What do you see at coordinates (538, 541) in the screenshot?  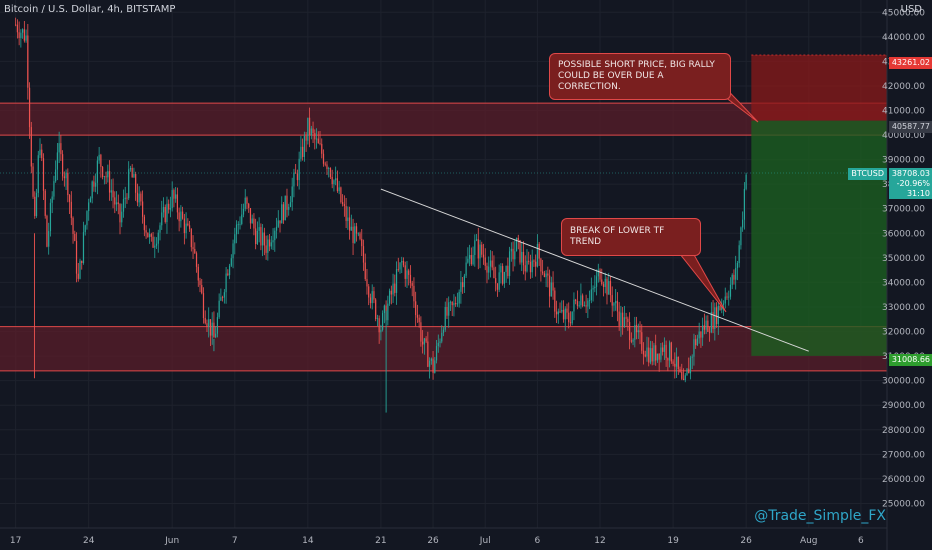 I see `time-tick-label: 6` at bounding box center [538, 541].